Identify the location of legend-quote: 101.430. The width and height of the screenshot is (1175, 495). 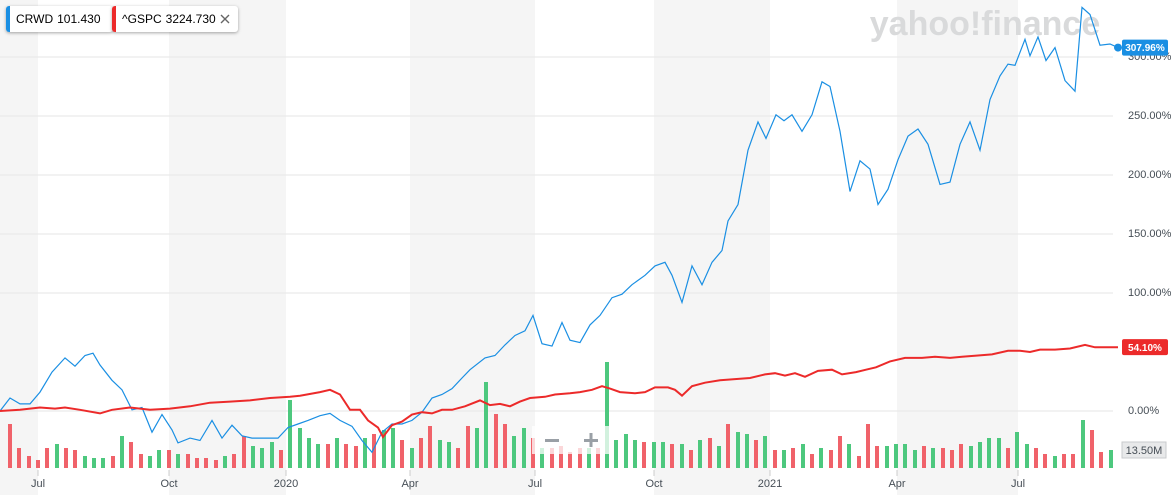
(79, 19).